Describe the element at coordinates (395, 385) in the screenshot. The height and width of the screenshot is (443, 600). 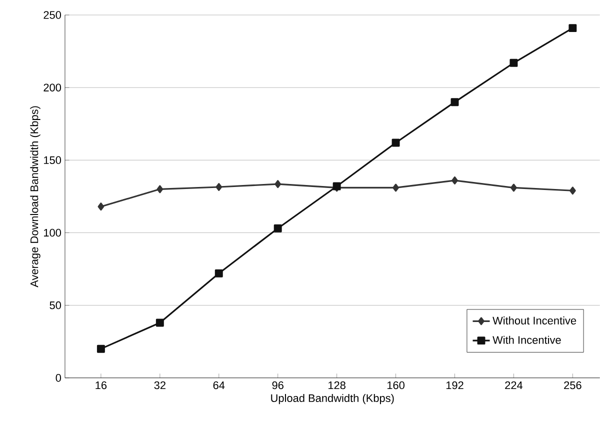
I see `x-tick-label: 160` at that location.